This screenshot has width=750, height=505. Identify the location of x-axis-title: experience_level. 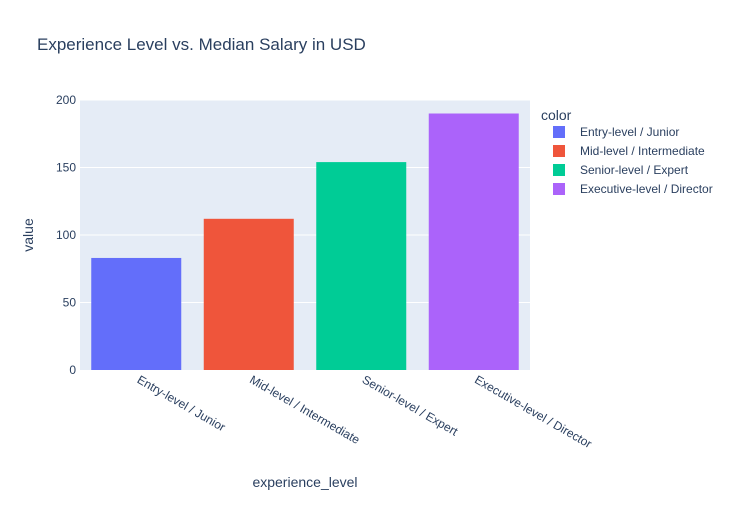
(304, 482).